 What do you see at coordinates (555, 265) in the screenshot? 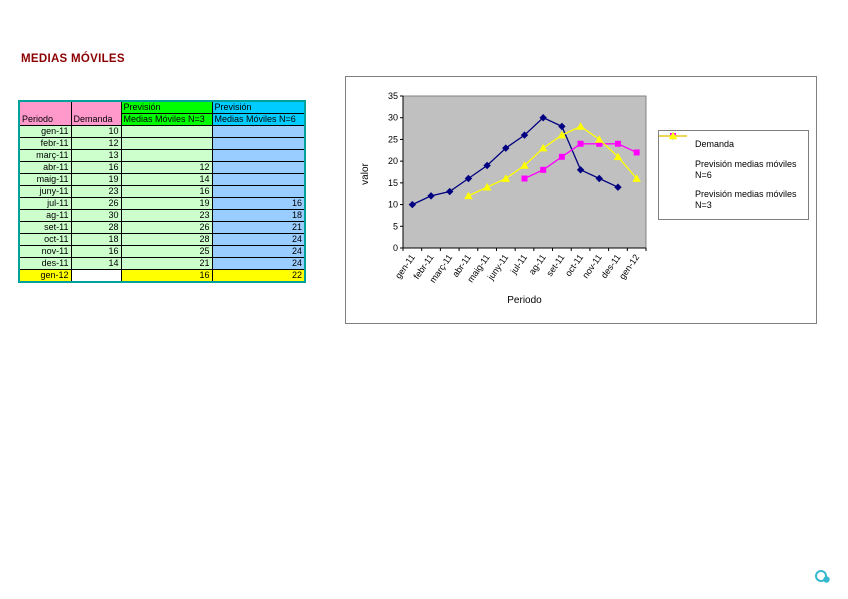
I see `x-tick-label: set-11` at bounding box center [555, 265].